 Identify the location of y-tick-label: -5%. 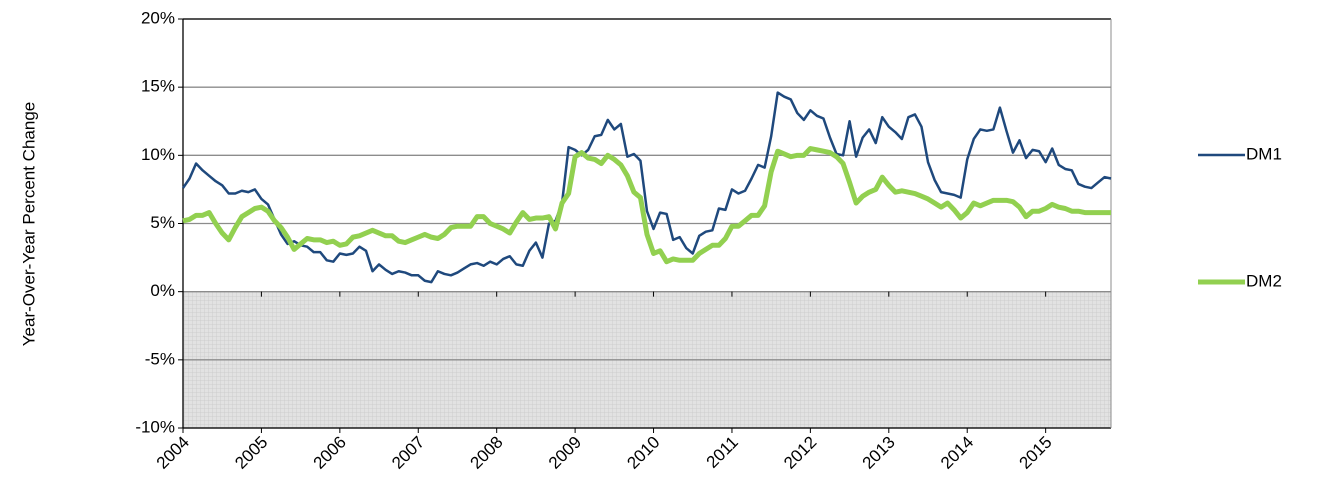
(160, 358).